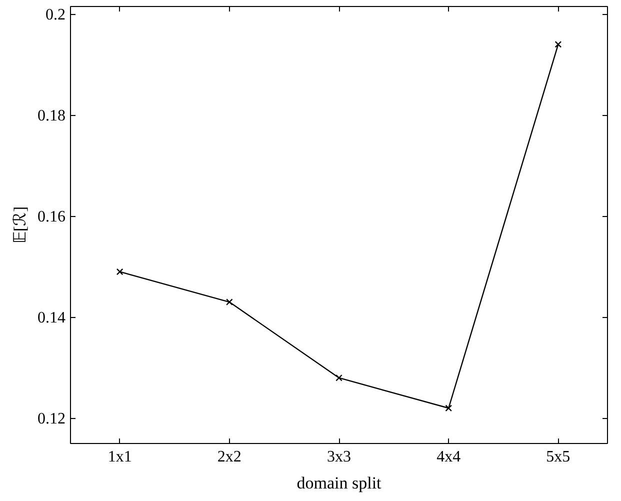 The image size is (621, 501). What do you see at coordinates (558, 457) in the screenshot?
I see `x-tick-label: 5x5` at bounding box center [558, 457].